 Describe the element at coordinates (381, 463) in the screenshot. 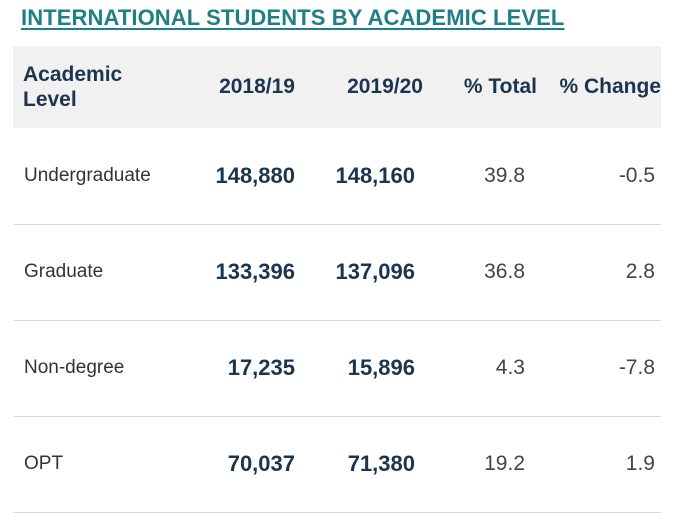

I see `row-2019-20: 71,380` at that location.